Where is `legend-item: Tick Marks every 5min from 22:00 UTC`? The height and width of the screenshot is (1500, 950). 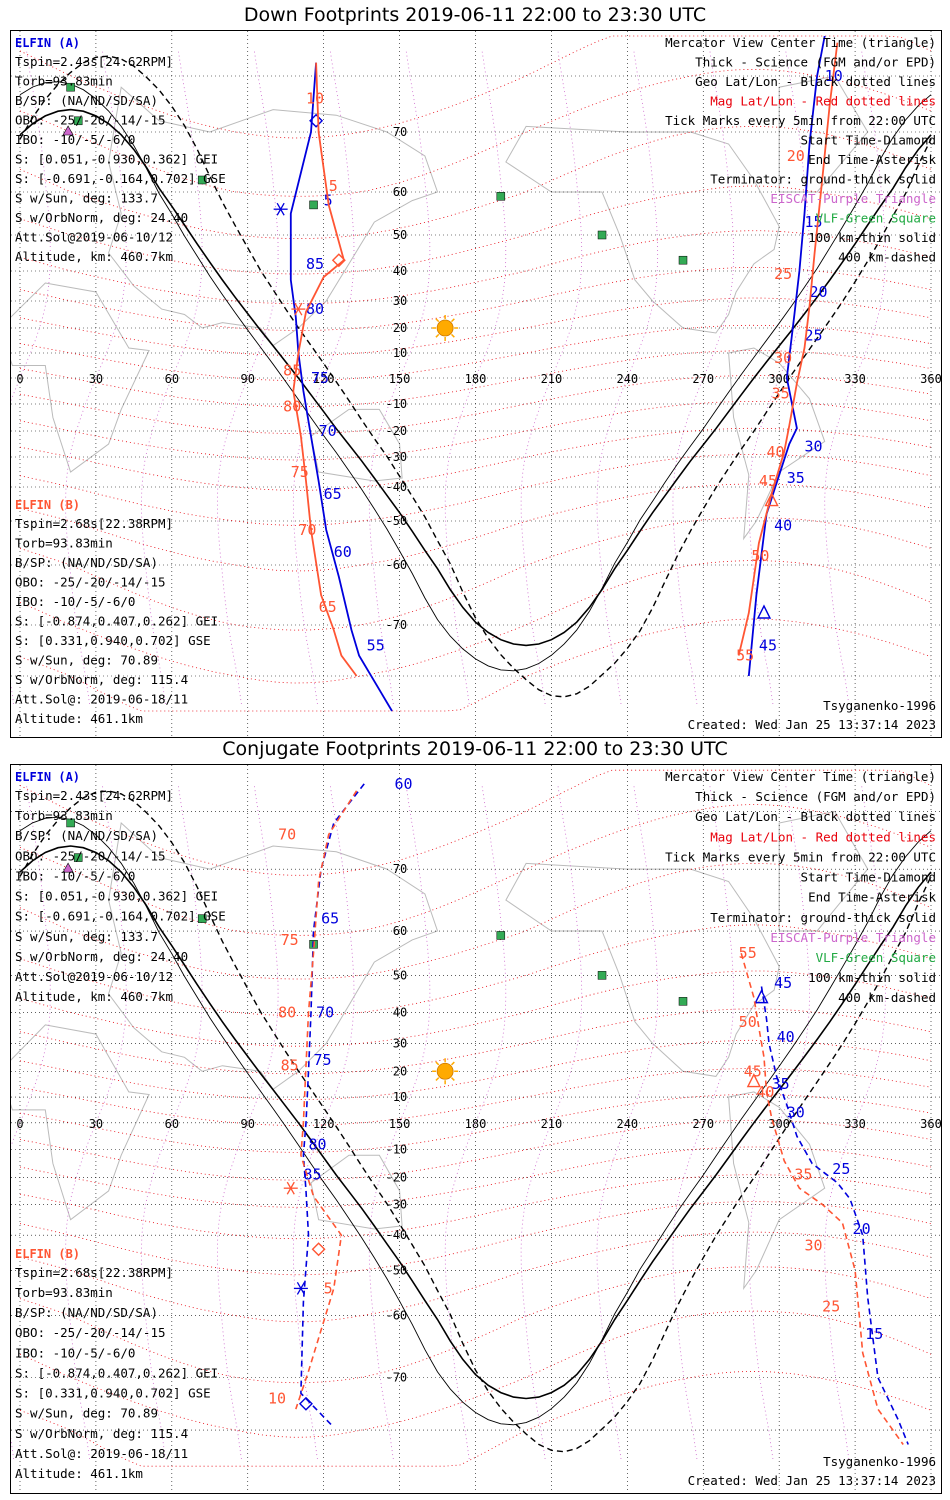
legend-item: Tick Marks every 5min from 22:00 UTC is located at coordinates (800, 120).